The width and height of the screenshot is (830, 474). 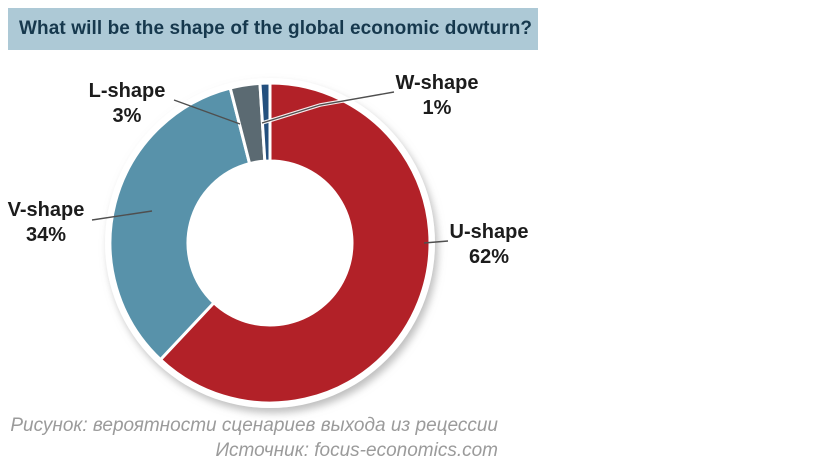 I want to click on slice-label-pct: 1%, so click(x=437, y=108).